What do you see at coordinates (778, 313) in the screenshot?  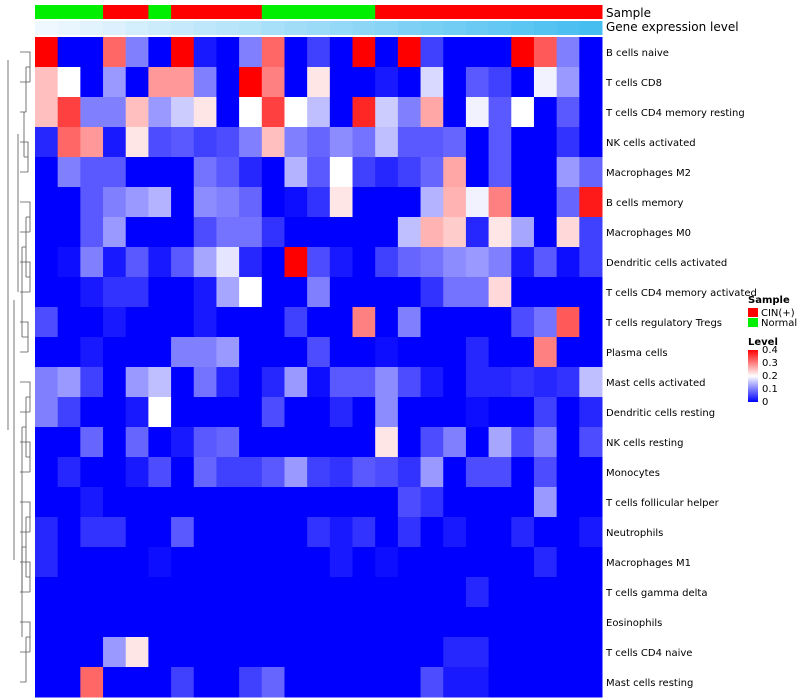 I see `legend-label-cin: CIN(+)` at bounding box center [778, 313].